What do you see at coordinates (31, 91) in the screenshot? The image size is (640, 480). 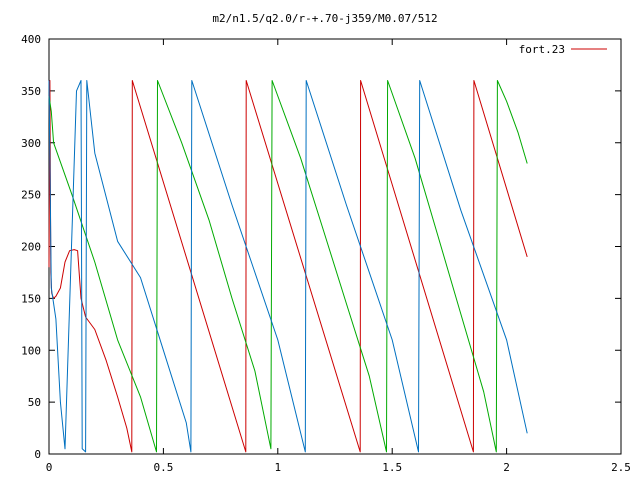 I see `y-tick-label: 350` at bounding box center [31, 91].